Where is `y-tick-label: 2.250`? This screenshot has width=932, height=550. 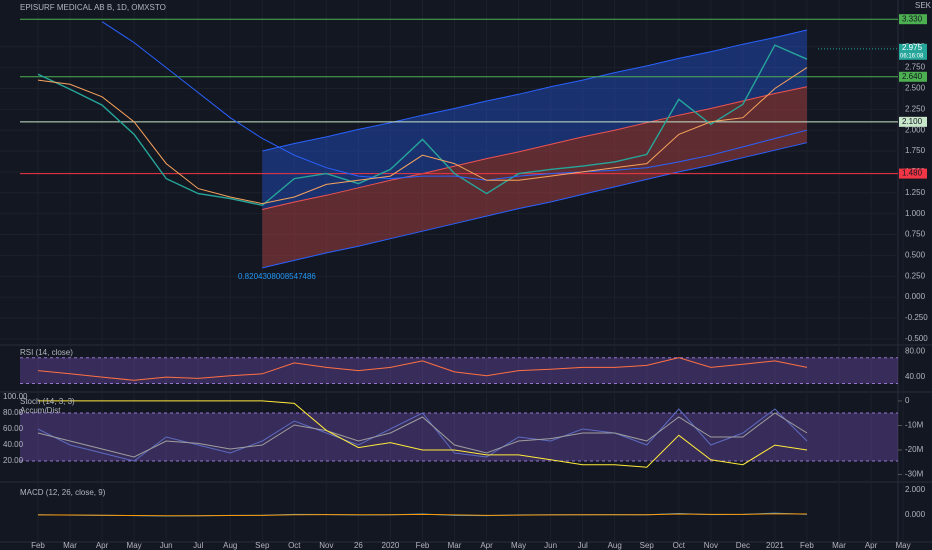 y-tick-label: 2.250 is located at coordinates (915, 108).